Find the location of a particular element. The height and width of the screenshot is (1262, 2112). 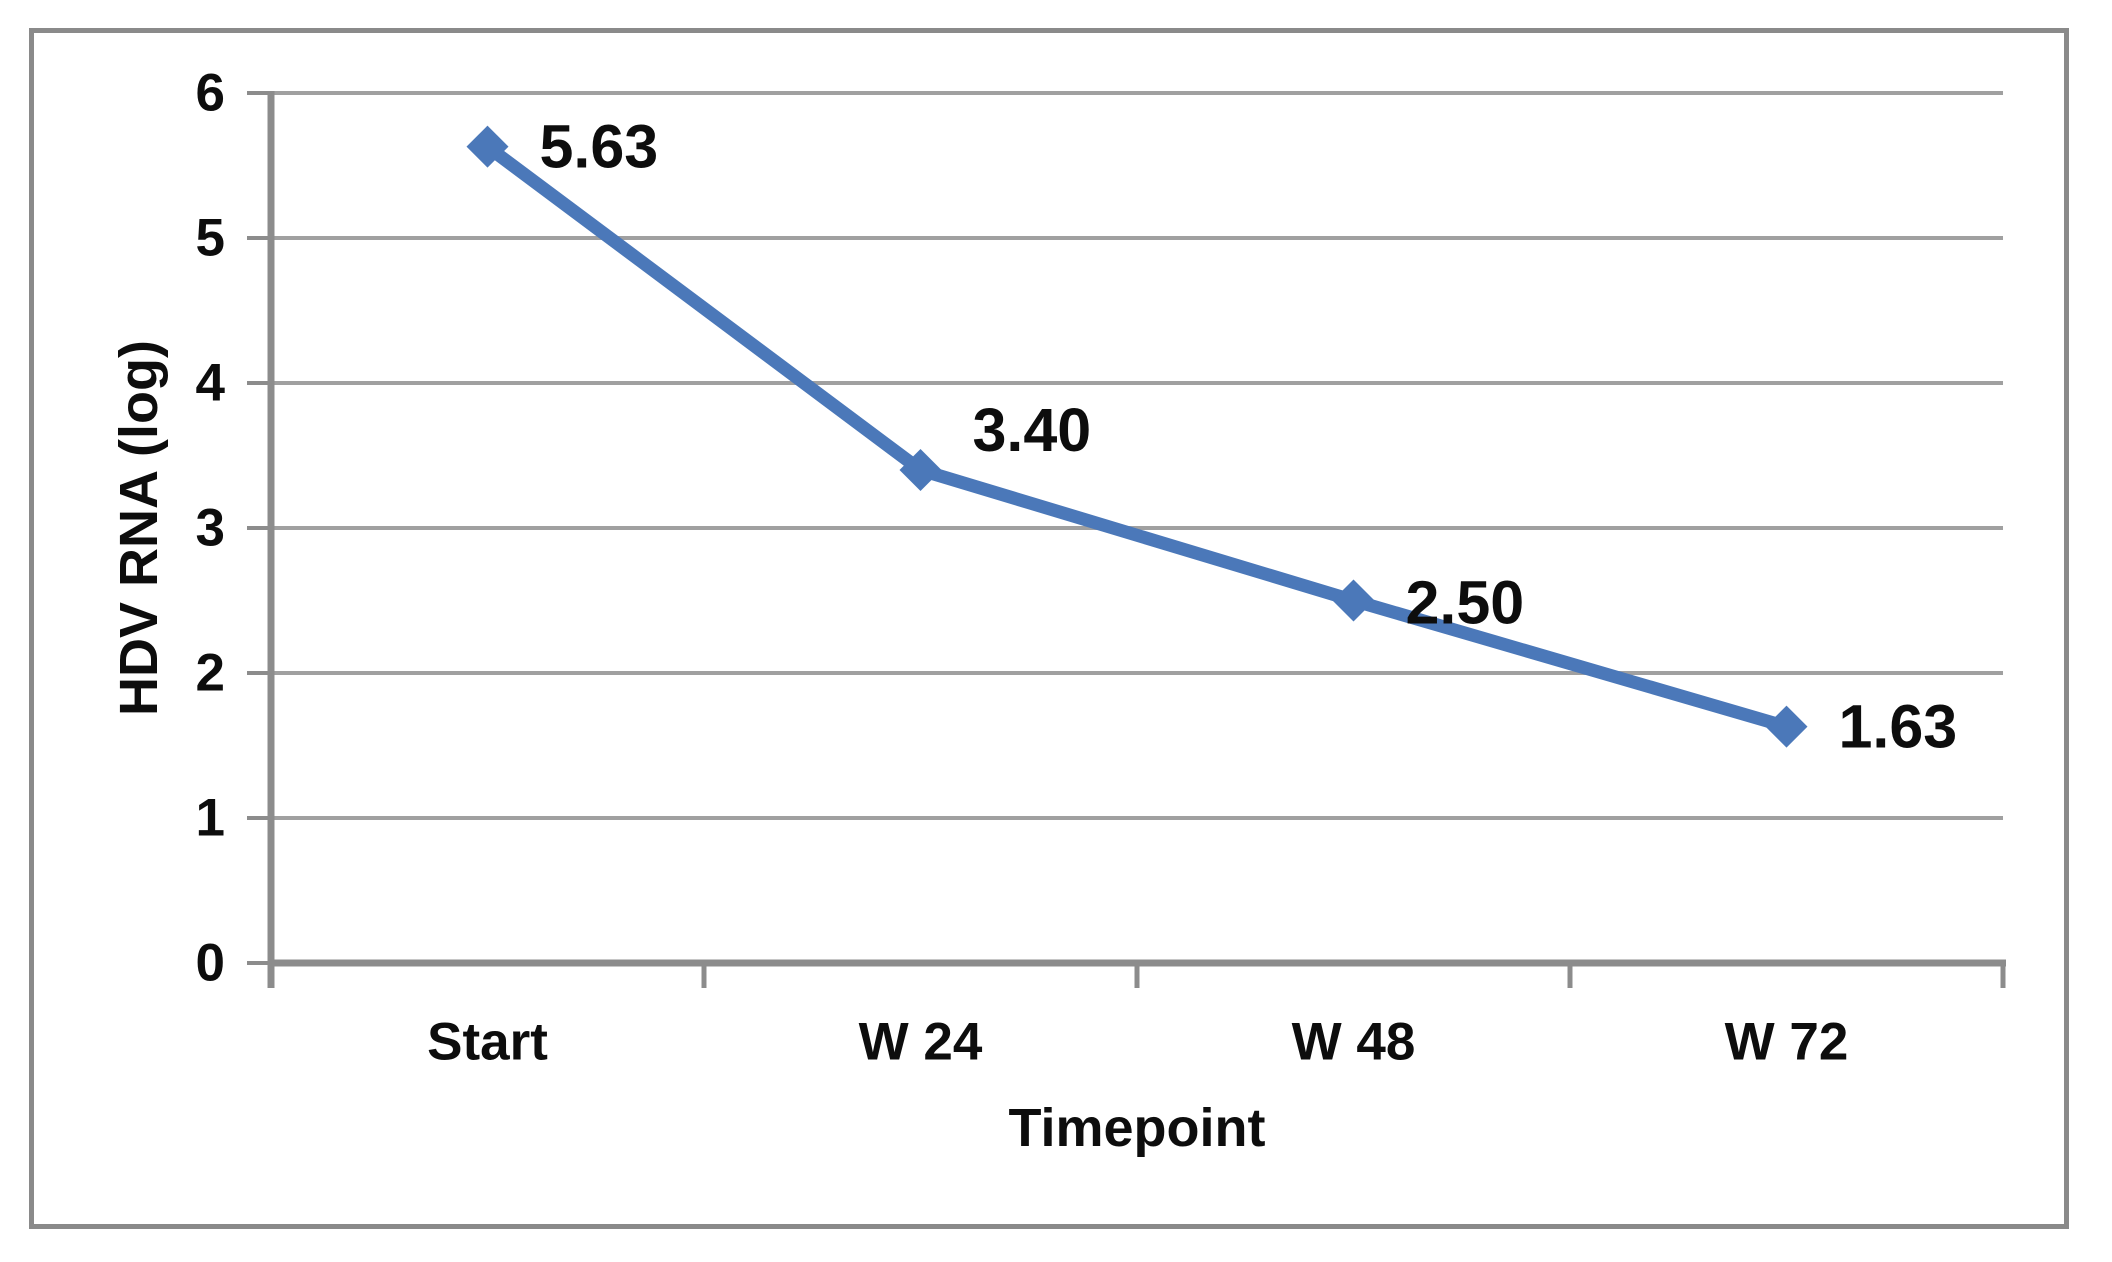

y-tick-label-6: 6 is located at coordinates (210, 93).